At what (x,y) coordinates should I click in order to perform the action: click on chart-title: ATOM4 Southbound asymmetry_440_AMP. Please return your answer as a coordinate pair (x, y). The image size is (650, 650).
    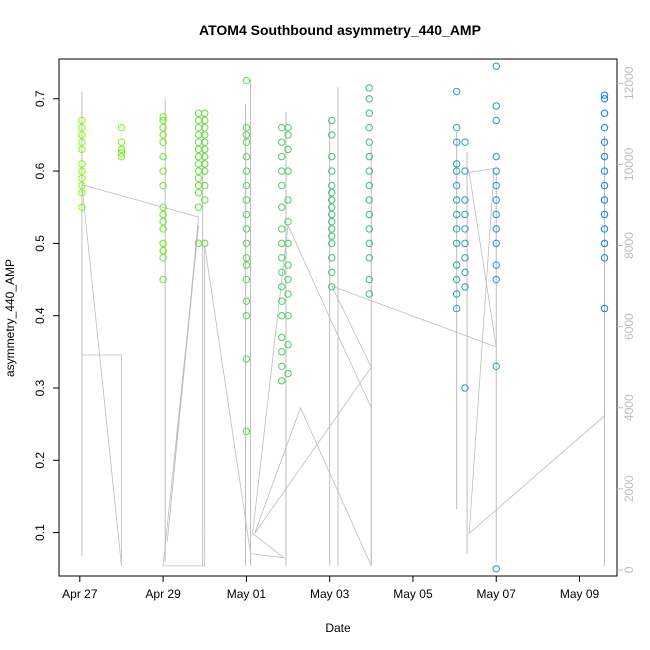
    Looking at the image, I should click on (340, 30).